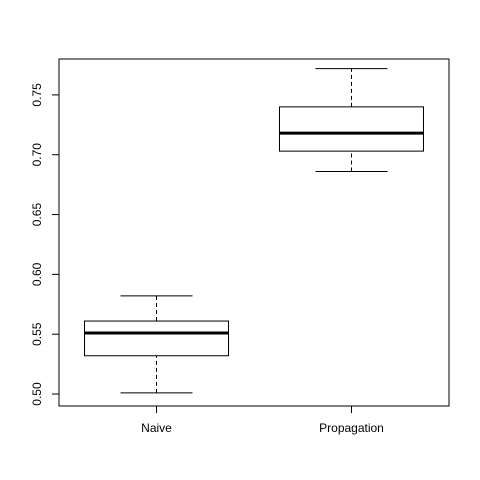  Describe the element at coordinates (37, 215) in the screenshot. I see `y-tick-label: 0.65` at that location.